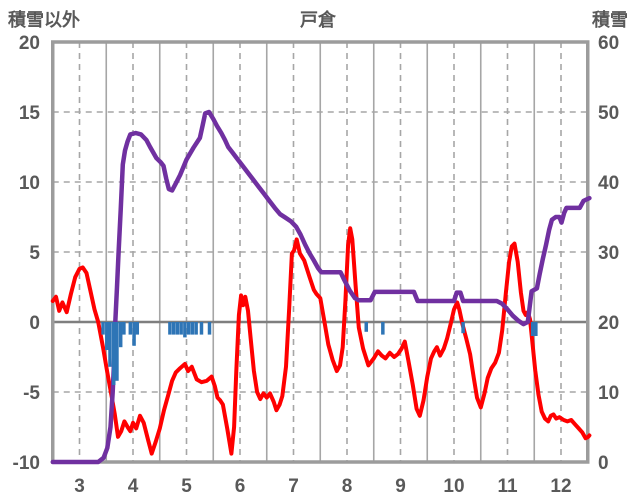 This screenshot has height=501, width=636. What do you see at coordinates (30, 113) in the screenshot?
I see `left-axis-tick: 15` at bounding box center [30, 113].